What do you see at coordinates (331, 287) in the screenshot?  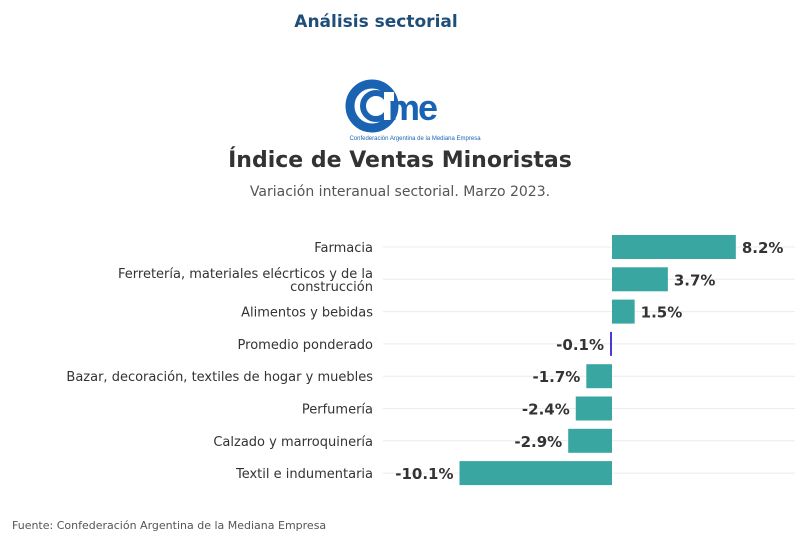 I see `category-label: construcción` at bounding box center [331, 287].